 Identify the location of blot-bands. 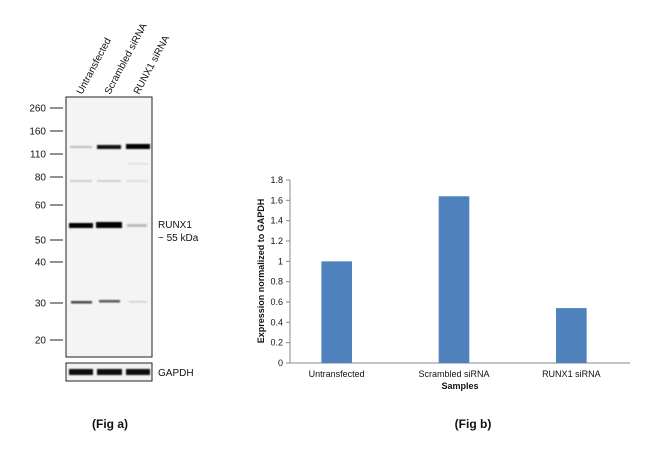
(109, 224).